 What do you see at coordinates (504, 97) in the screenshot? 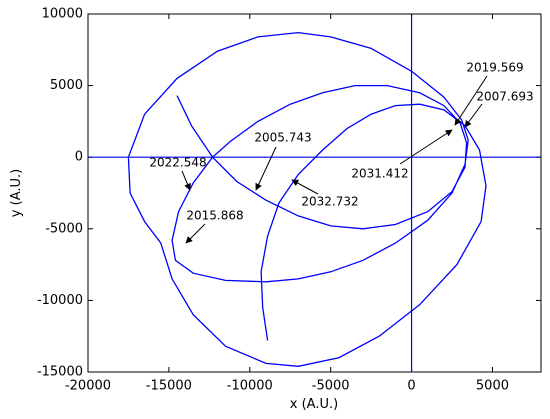
I see `annotation: 2007.693` at bounding box center [504, 97].